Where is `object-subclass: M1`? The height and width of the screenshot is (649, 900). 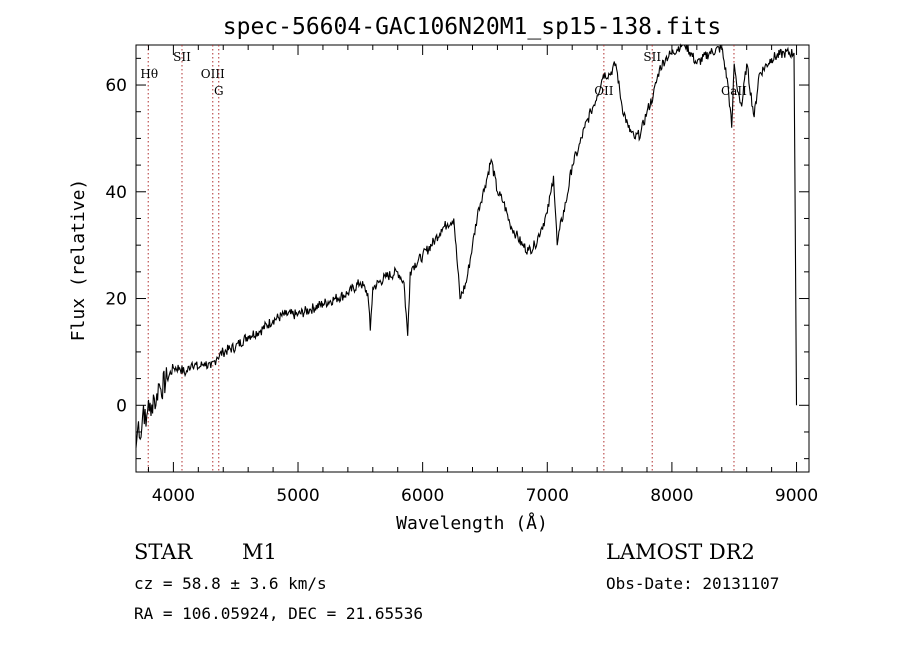
object-subclass: M1 is located at coordinates (259, 552).